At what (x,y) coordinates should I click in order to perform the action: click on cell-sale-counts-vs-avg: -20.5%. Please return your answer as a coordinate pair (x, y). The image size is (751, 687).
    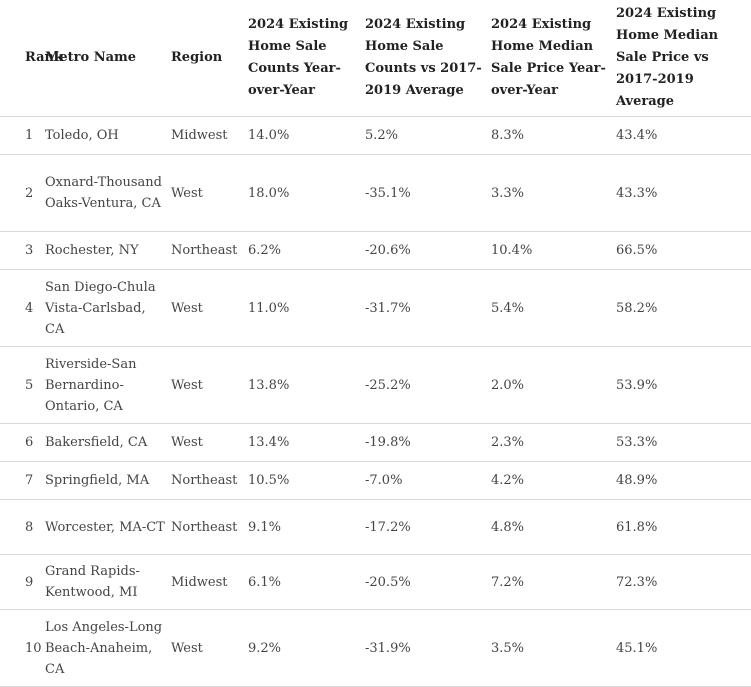
    Looking at the image, I should click on (388, 582).